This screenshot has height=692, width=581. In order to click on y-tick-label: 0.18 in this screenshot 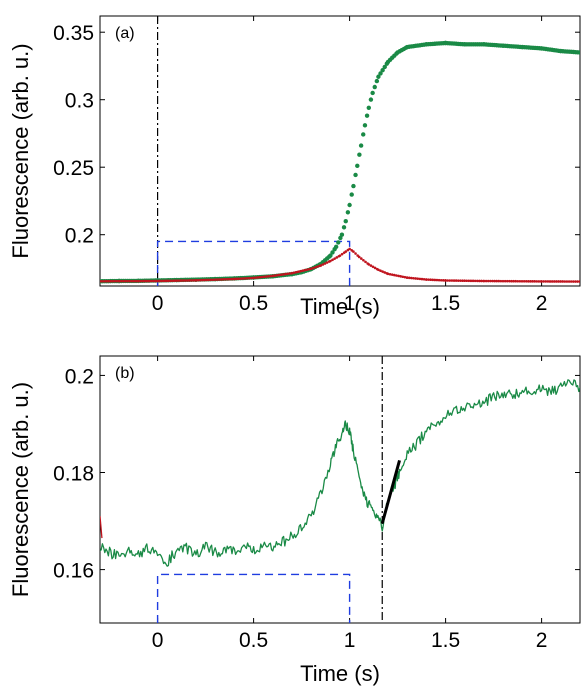, I will do `click(73, 474)`.